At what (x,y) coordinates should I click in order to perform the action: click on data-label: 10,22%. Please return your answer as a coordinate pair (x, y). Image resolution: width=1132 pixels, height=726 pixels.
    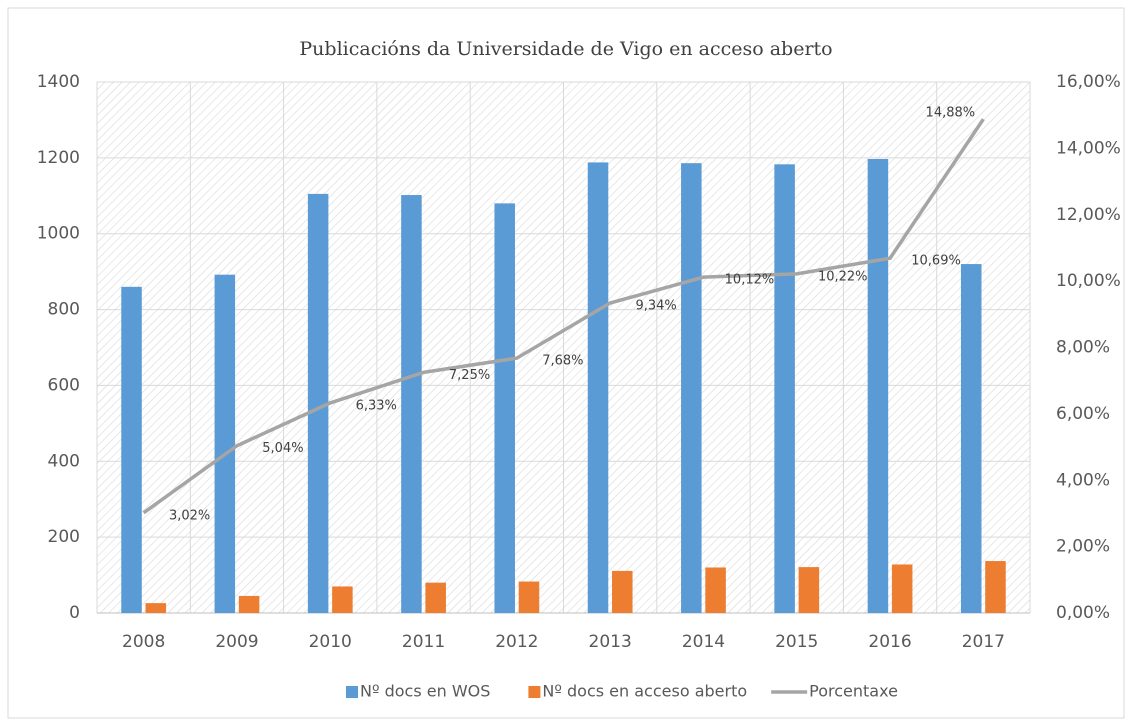
    Looking at the image, I should click on (843, 276).